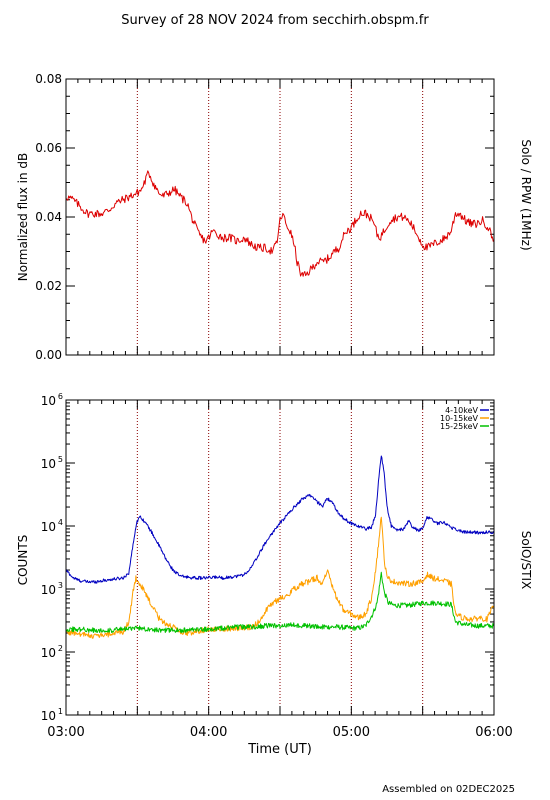 This screenshot has width=550, height=800. Describe the element at coordinates (526, 560) in the screenshot. I see `stix-instrument-label: SolO/STIX` at that location.